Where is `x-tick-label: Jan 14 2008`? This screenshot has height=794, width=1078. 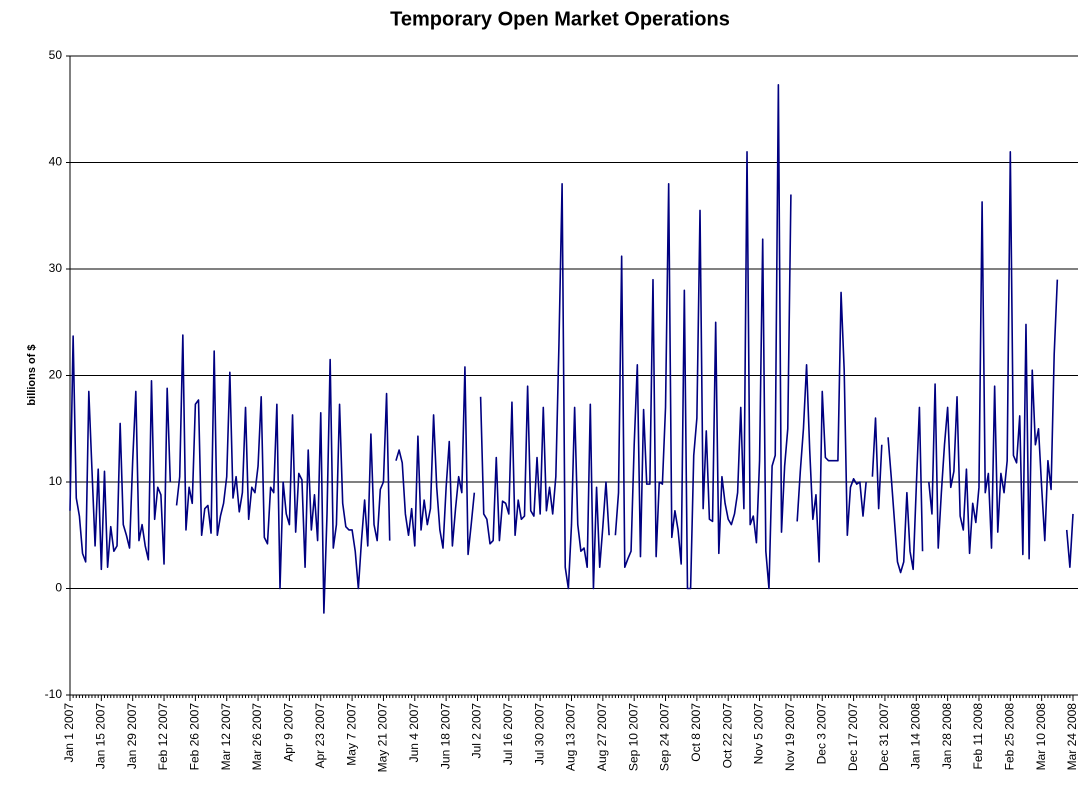
x-tick-label: Jan 14 2008 is located at coordinates (915, 736).